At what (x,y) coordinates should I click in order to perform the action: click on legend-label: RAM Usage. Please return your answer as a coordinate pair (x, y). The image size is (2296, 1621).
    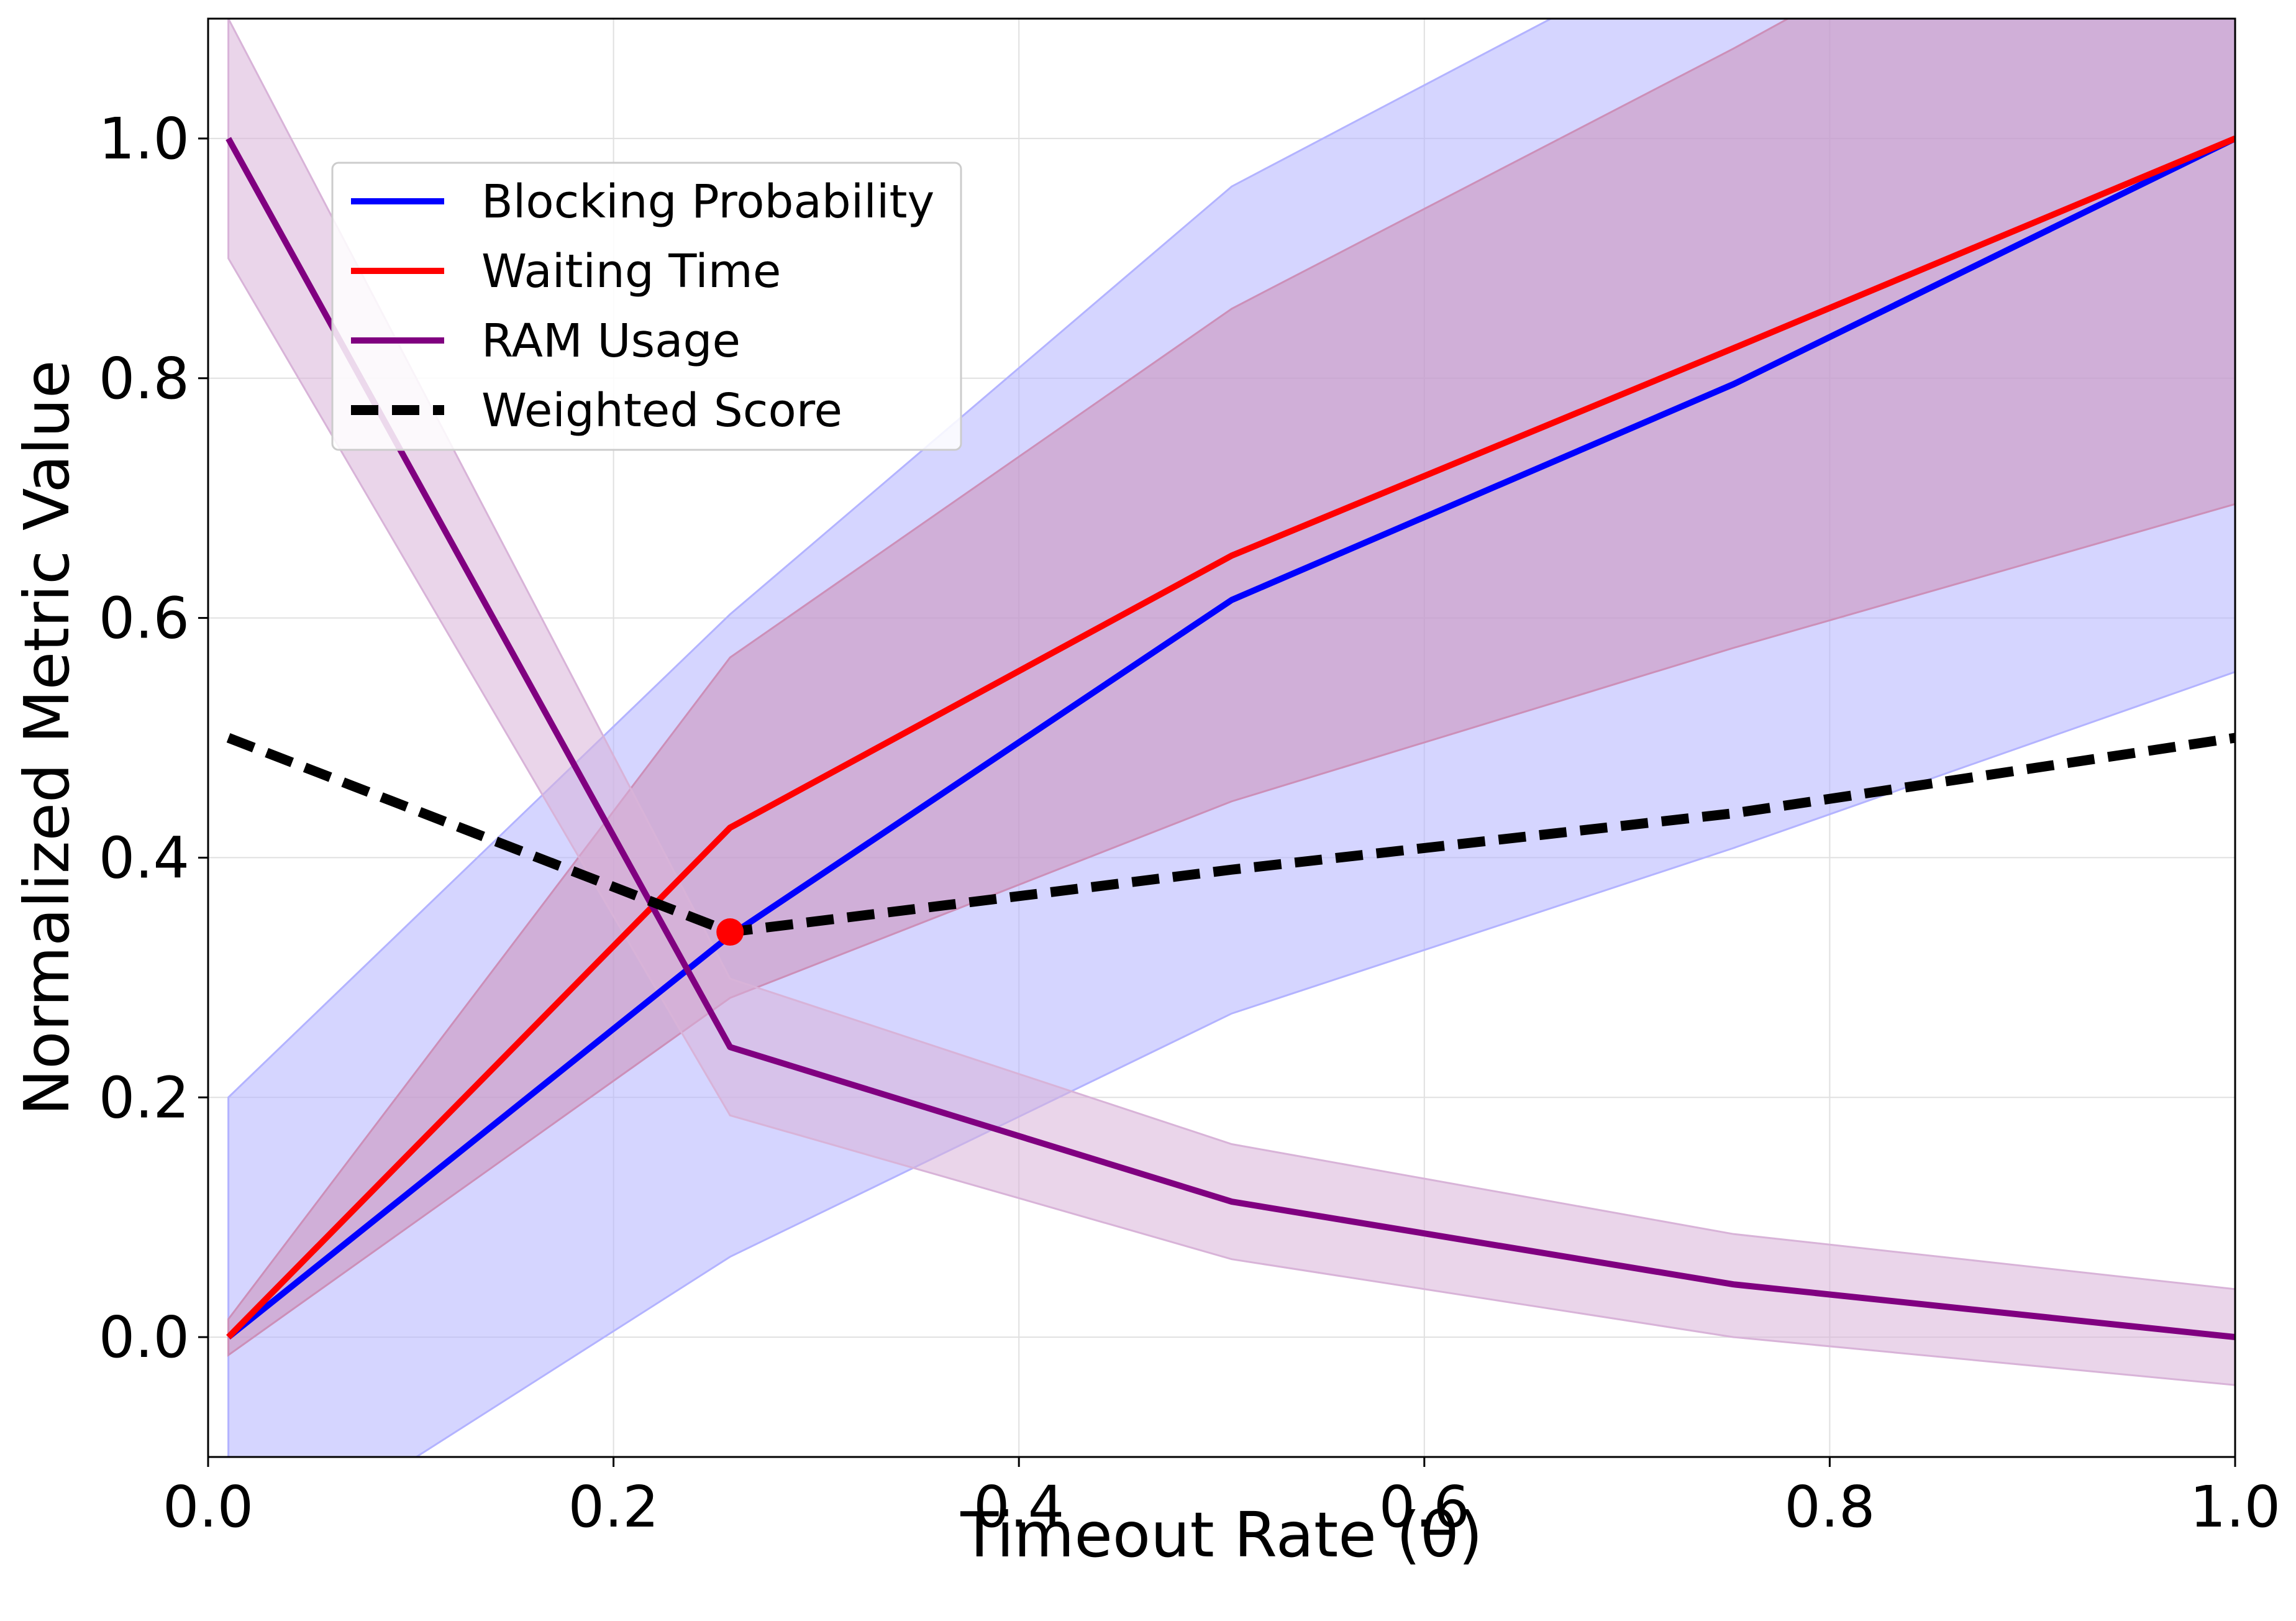
    Looking at the image, I should click on (611, 341).